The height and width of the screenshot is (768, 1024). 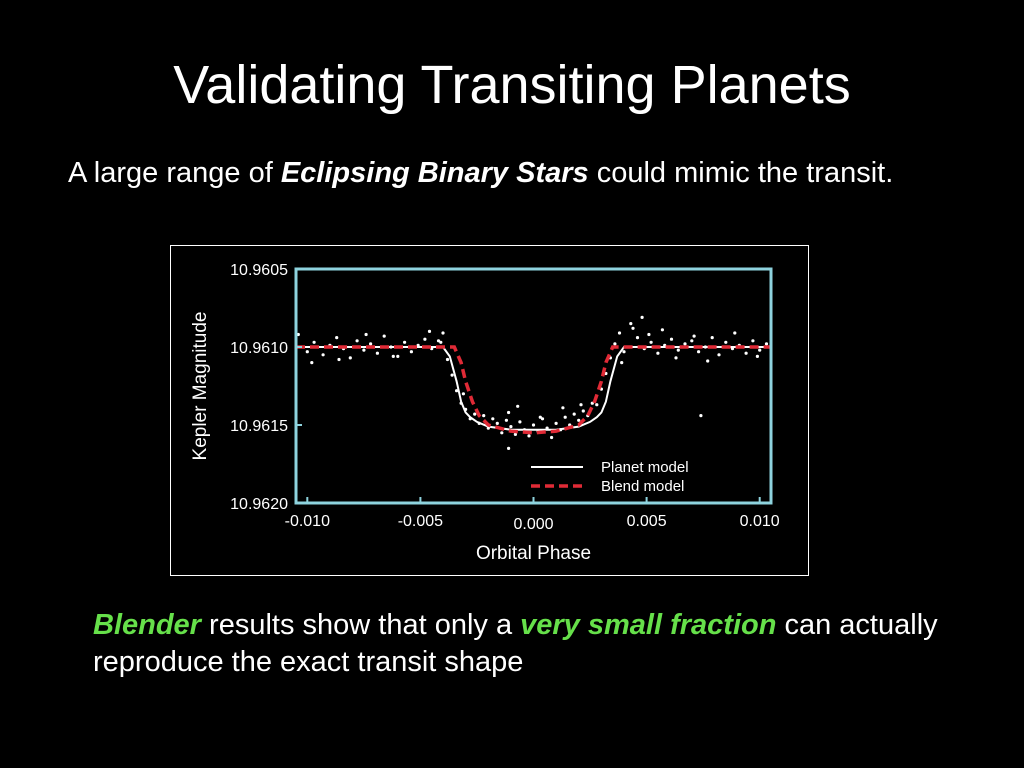 What do you see at coordinates (420, 521) in the screenshot?
I see `x-tick-label: -0.005` at bounding box center [420, 521].